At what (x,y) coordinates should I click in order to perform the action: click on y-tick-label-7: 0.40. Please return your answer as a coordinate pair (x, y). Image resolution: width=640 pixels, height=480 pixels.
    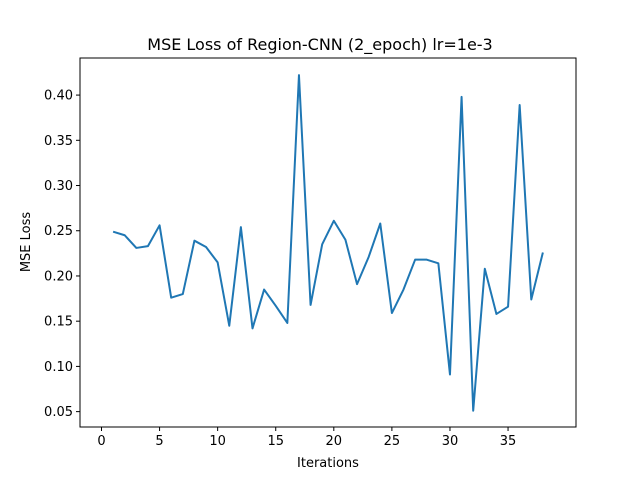
    Looking at the image, I should click on (58, 96).